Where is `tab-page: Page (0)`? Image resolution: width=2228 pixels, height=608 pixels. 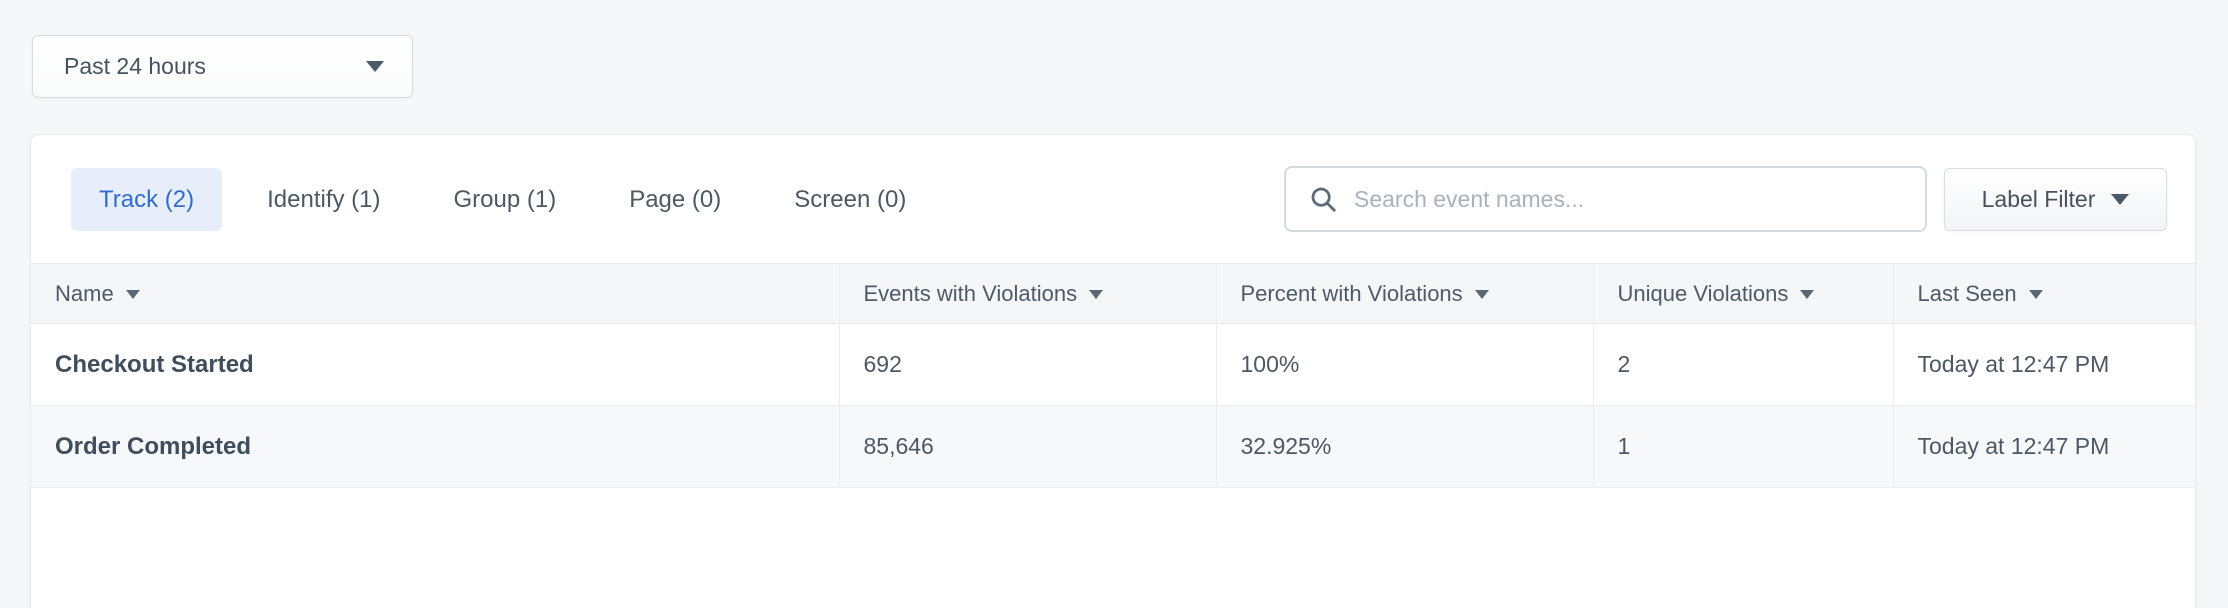
tab-page: Page (0) is located at coordinates (675, 199).